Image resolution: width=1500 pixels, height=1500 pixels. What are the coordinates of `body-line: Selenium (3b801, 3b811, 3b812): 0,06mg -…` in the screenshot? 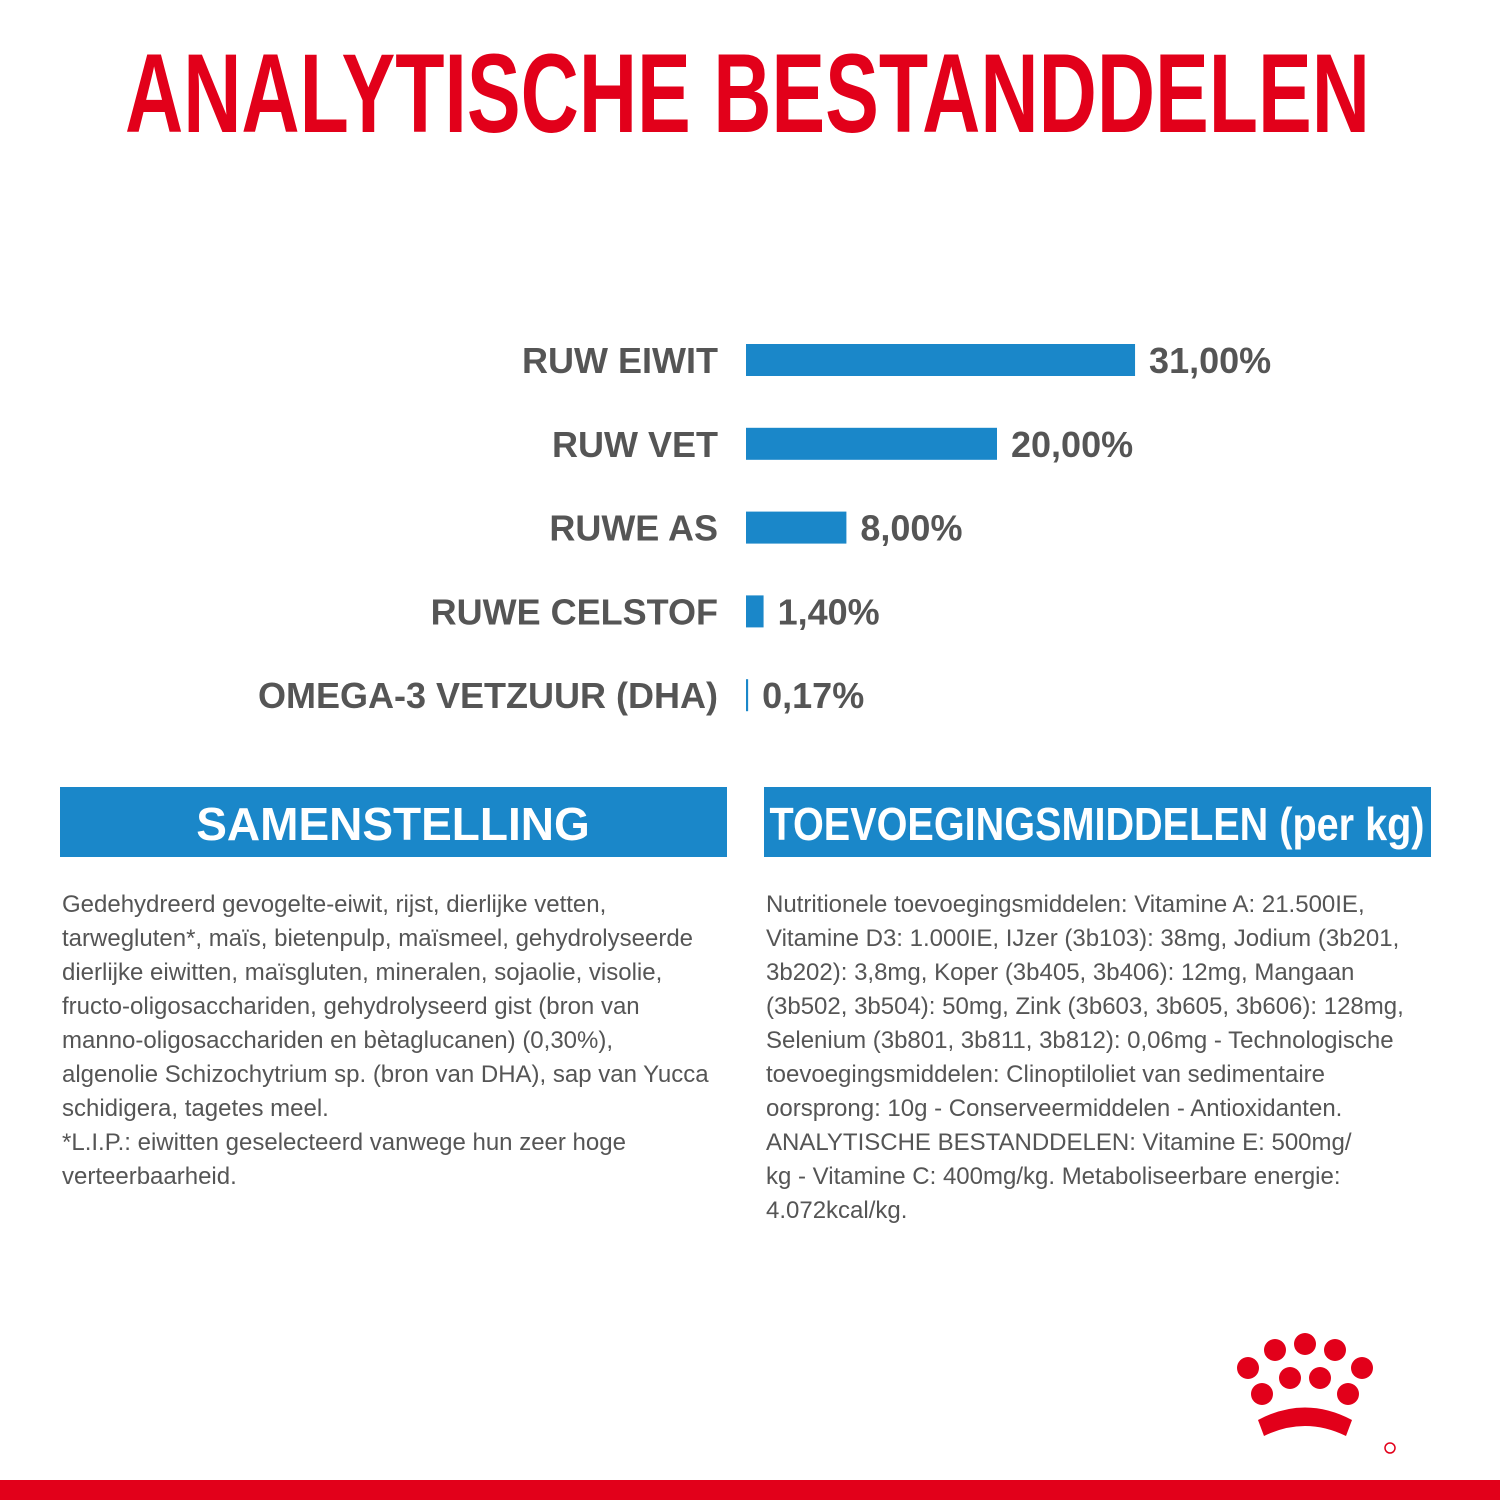 It's located at (1080, 1040).